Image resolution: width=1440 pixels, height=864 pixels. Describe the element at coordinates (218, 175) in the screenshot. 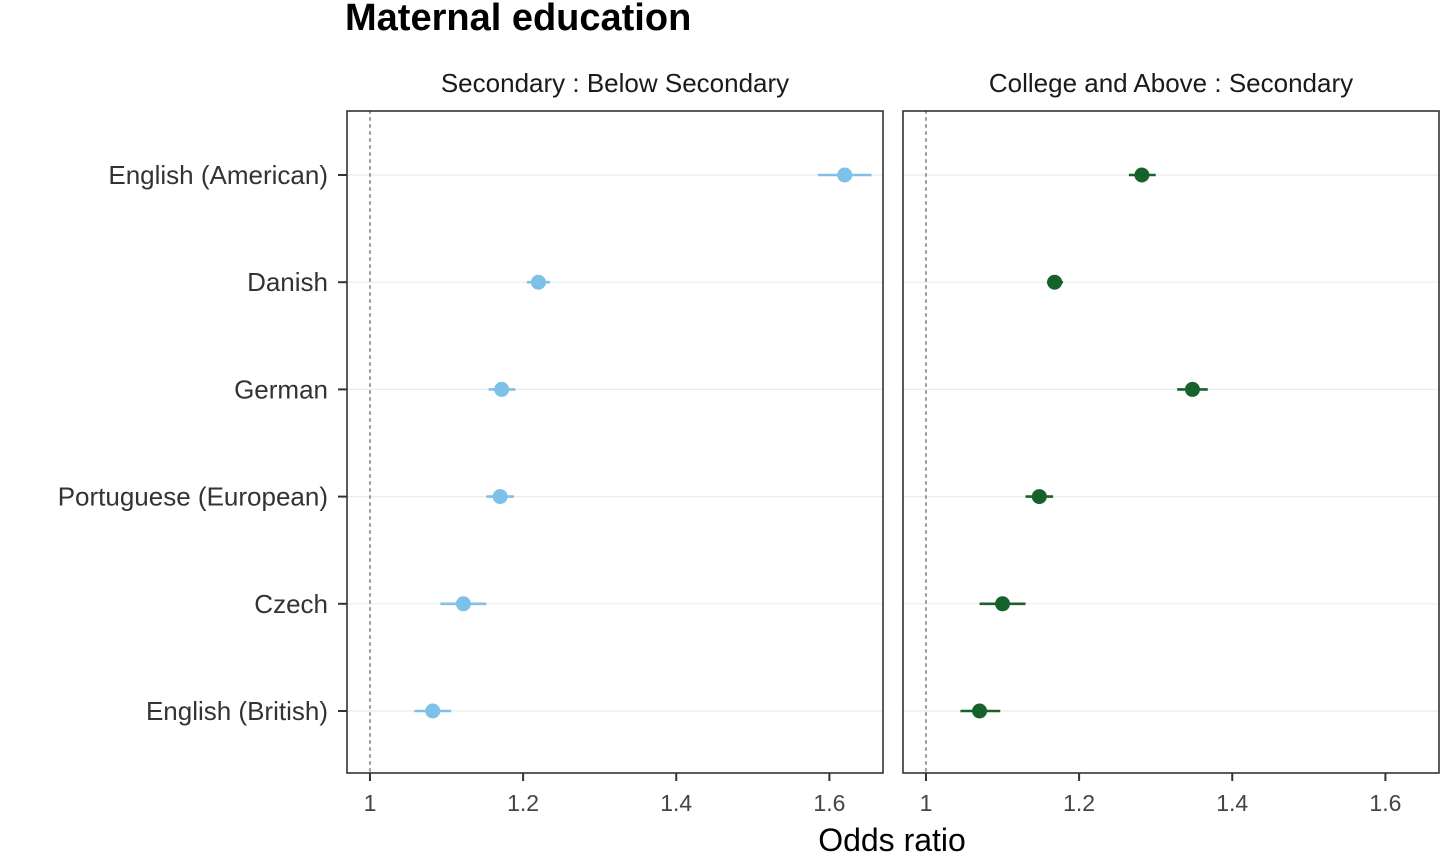

I see `y-tick-label: English (American)` at that location.